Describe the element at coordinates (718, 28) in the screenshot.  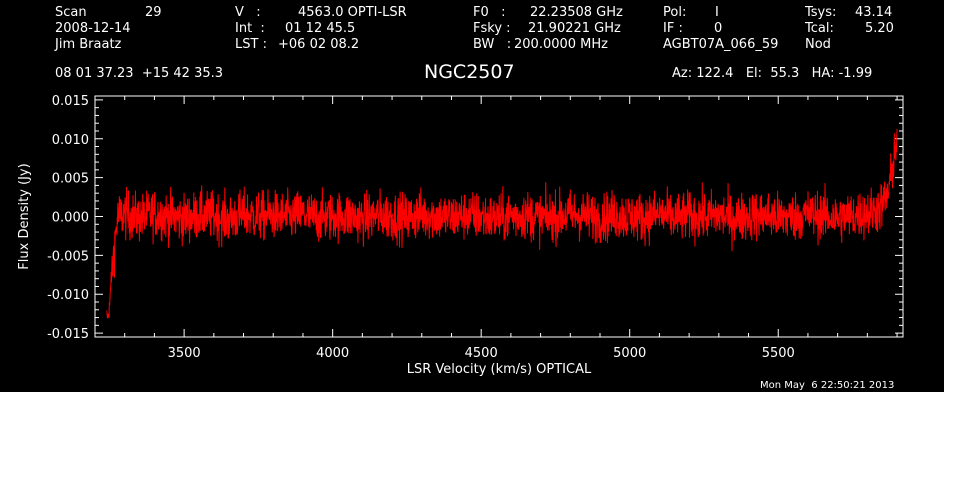
I see `if-value: 0` at that location.